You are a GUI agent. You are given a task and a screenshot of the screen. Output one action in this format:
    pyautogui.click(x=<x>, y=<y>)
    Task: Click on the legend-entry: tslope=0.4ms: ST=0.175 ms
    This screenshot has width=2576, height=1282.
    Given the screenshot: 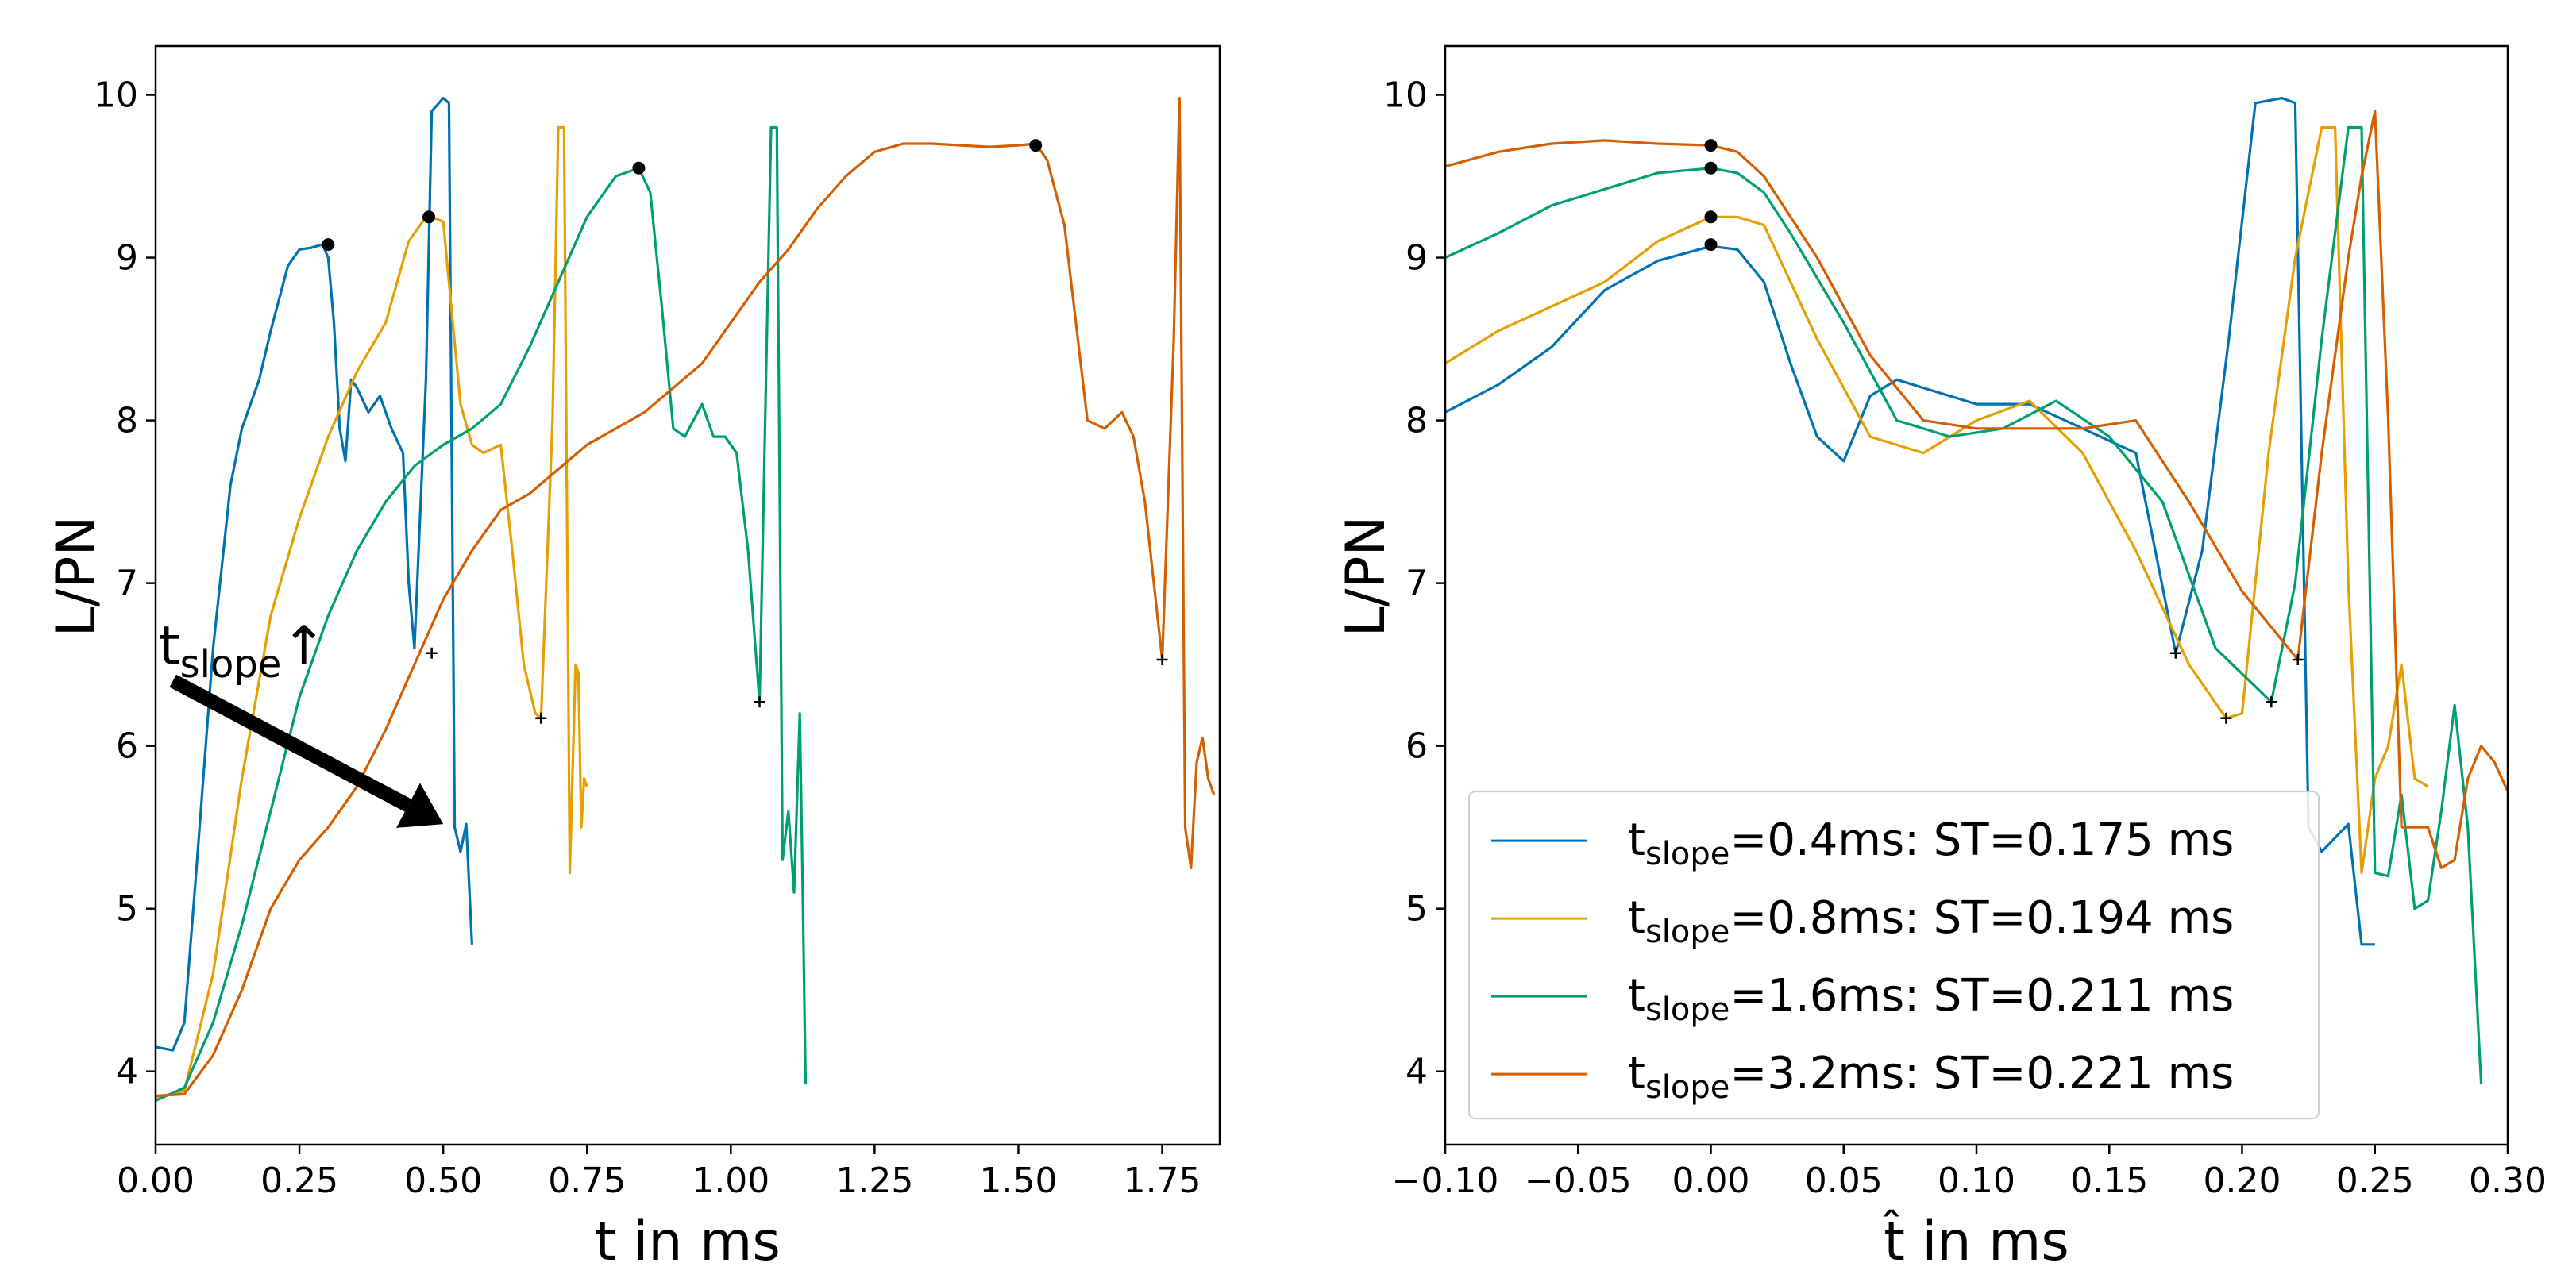 What is the action you would take?
    pyautogui.click(x=1863, y=843)
    